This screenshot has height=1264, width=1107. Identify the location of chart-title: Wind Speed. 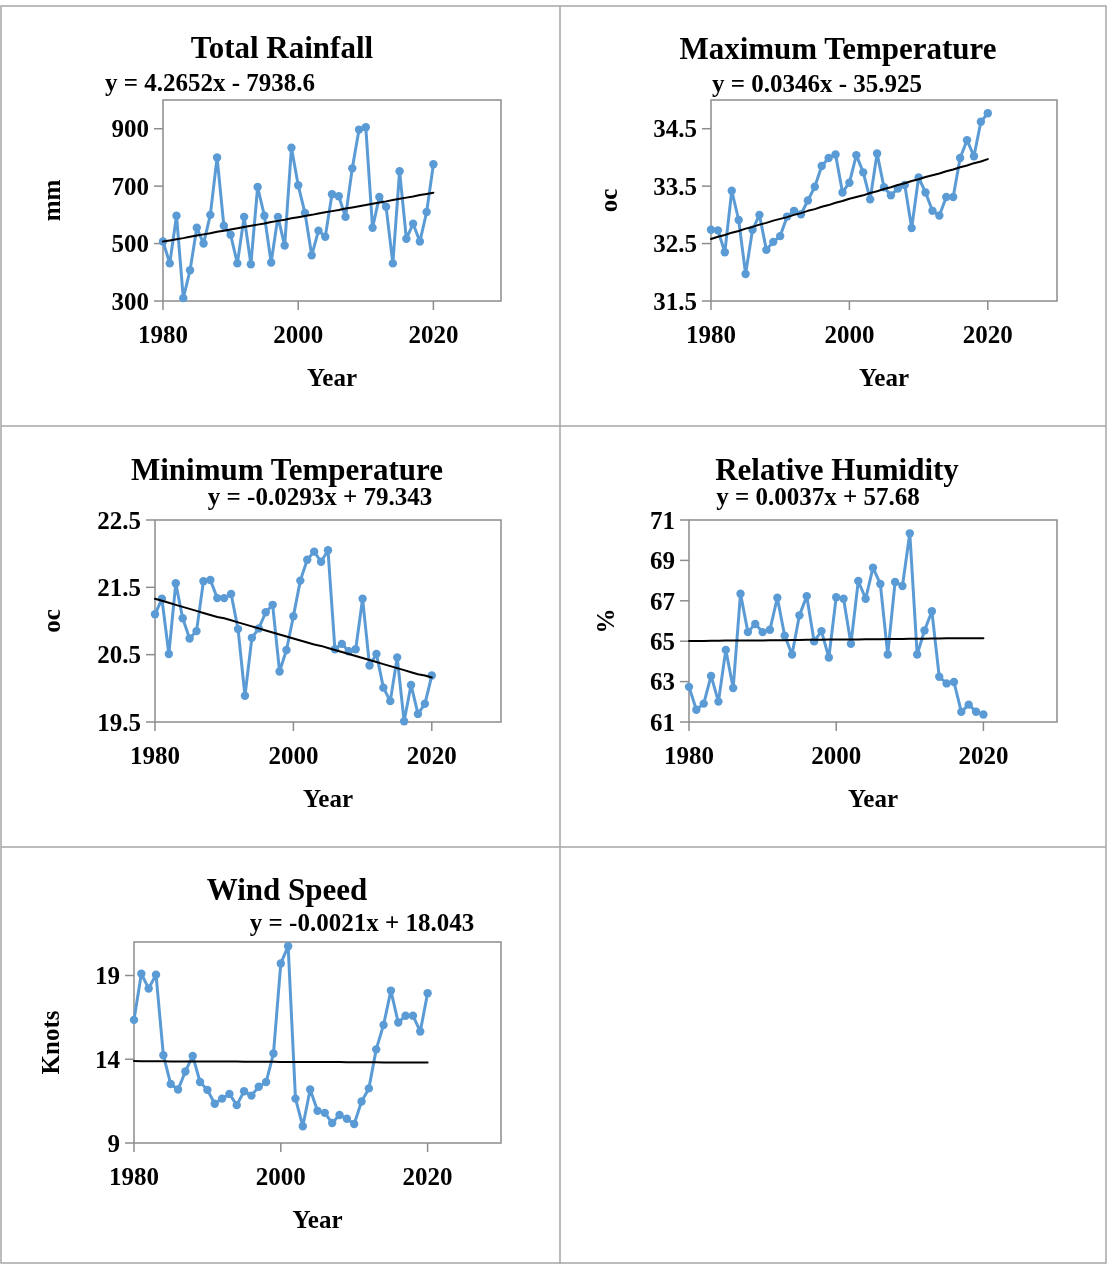
(287, 889).